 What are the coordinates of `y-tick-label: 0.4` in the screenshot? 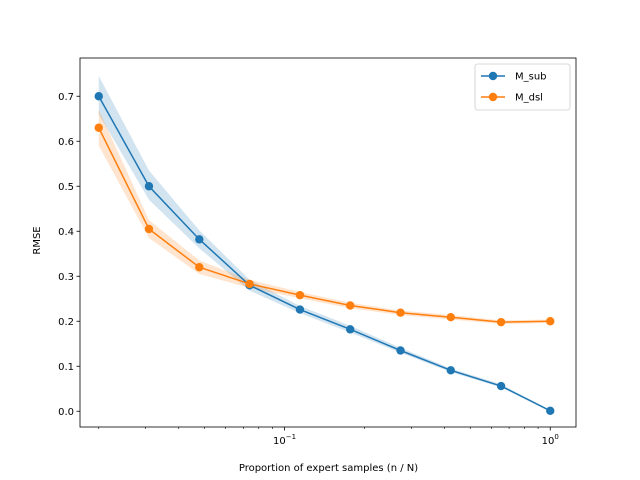 It's located at (66, 232).